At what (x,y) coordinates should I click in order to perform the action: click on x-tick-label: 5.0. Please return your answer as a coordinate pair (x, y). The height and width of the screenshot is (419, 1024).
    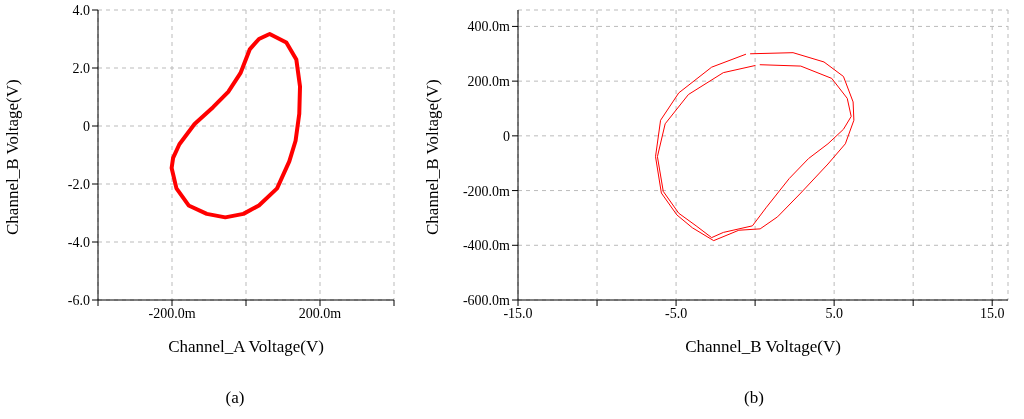
    Looking at the image, I should click on (834, 313).